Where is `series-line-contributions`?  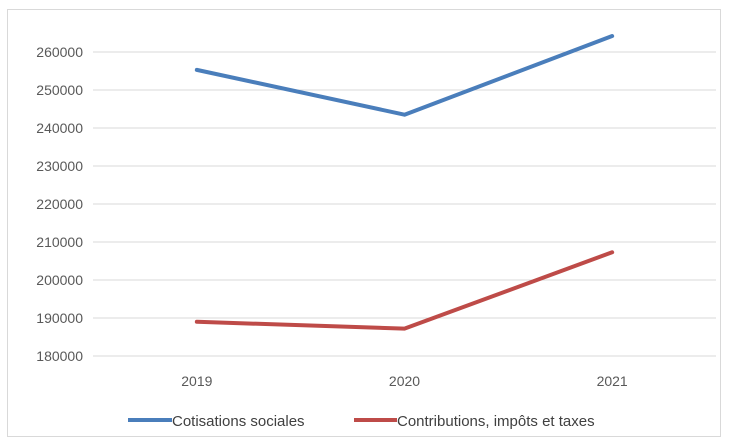 series-line-contributions is located at coordinates (404, 290).